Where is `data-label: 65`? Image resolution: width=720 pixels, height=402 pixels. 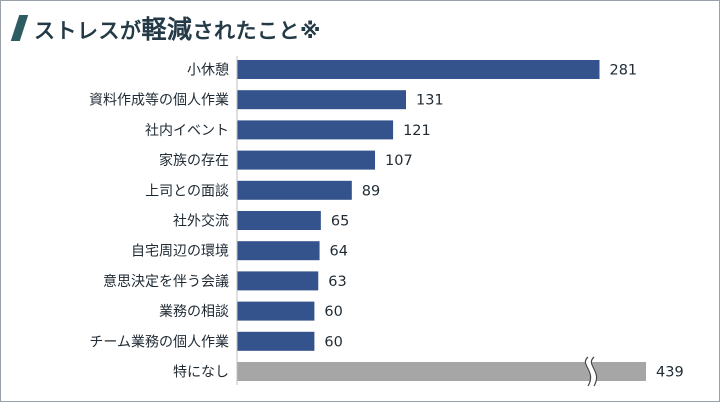 data-label: 65 is located at coordinates (340, 222).